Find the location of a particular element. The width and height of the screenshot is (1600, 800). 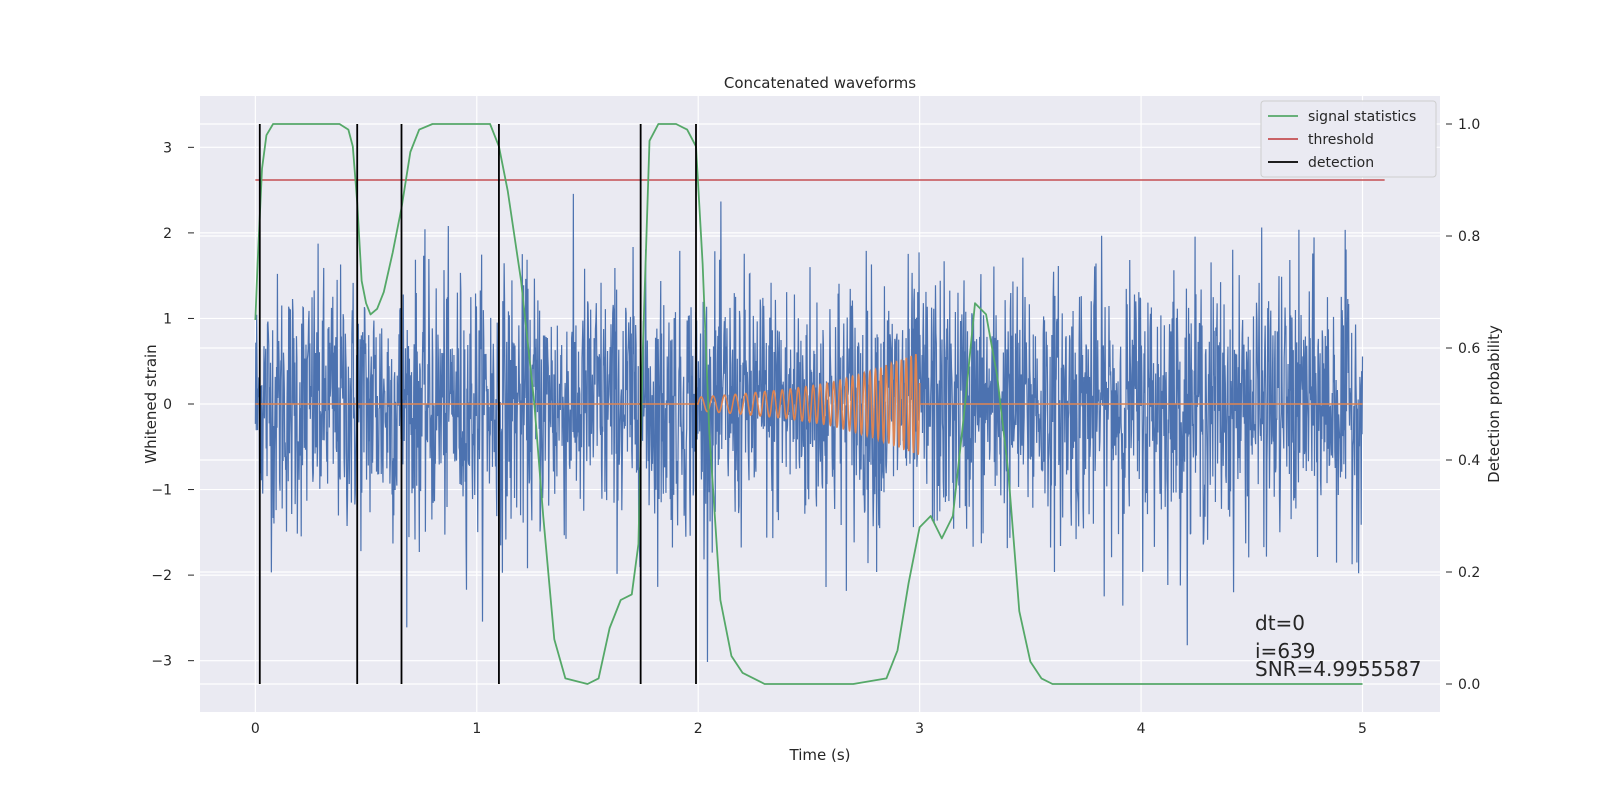

chart-title: Concatenated waveforms is located at coordinates (820, 83).